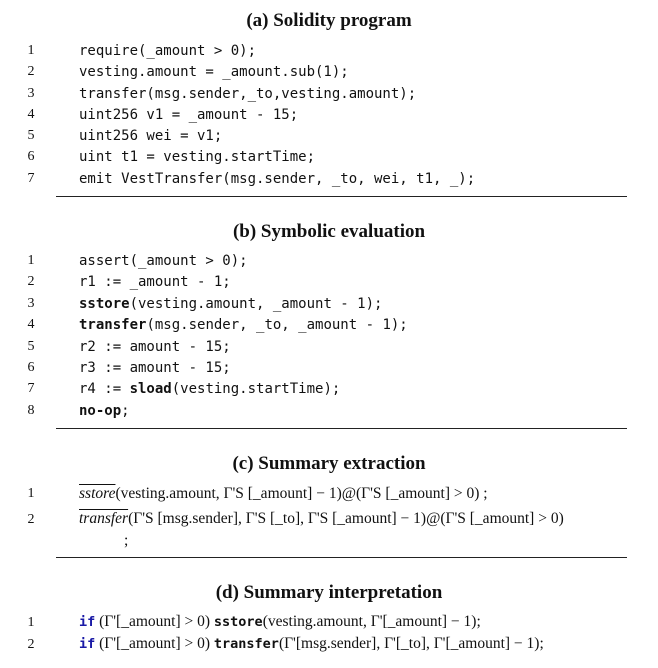  What do you see at coordinates (341, 196) in the screenshot?
I see `section-a-divider` at bounding box center [341, 196].